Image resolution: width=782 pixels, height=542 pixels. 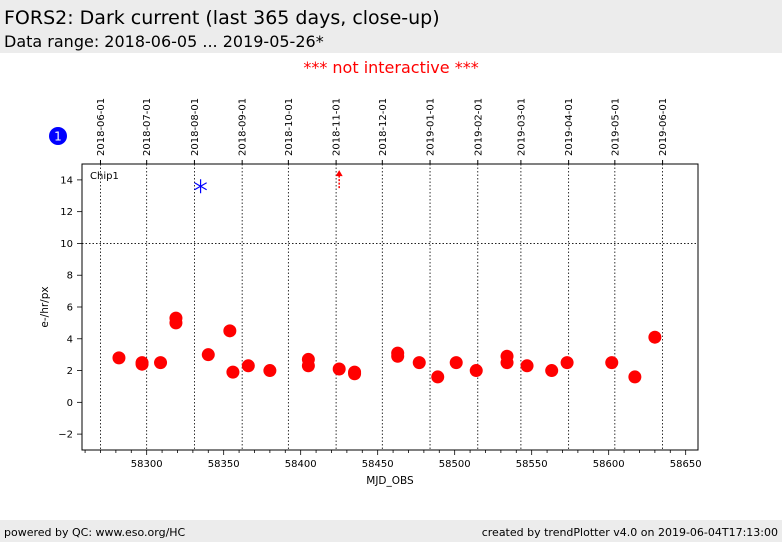 What do you see at coordinates (243, 127) in the screenshot?
I see `date-label: 2018-09-01` at bounding box center [243, 127].